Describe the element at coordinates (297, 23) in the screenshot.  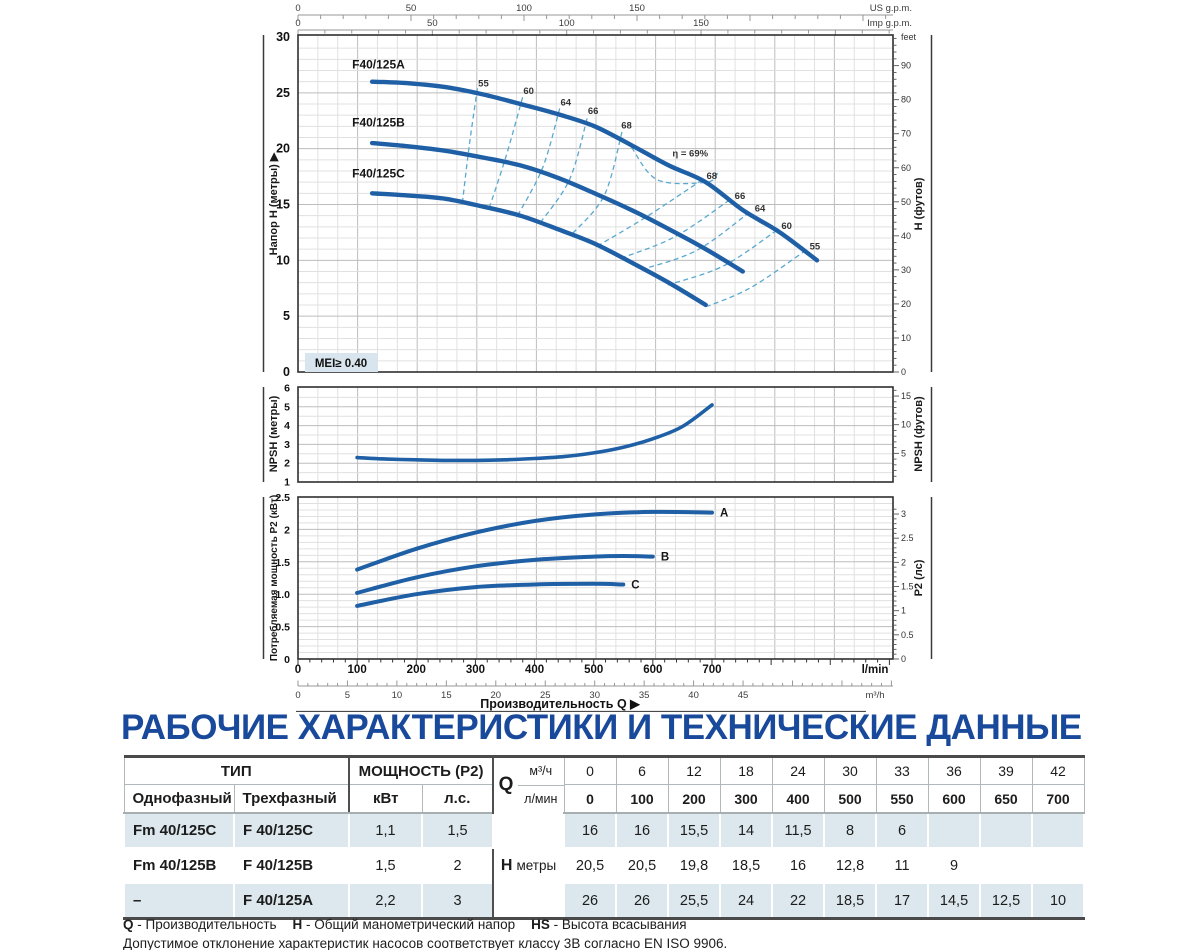
I see `imp-gpm-tick: 0` at that location.